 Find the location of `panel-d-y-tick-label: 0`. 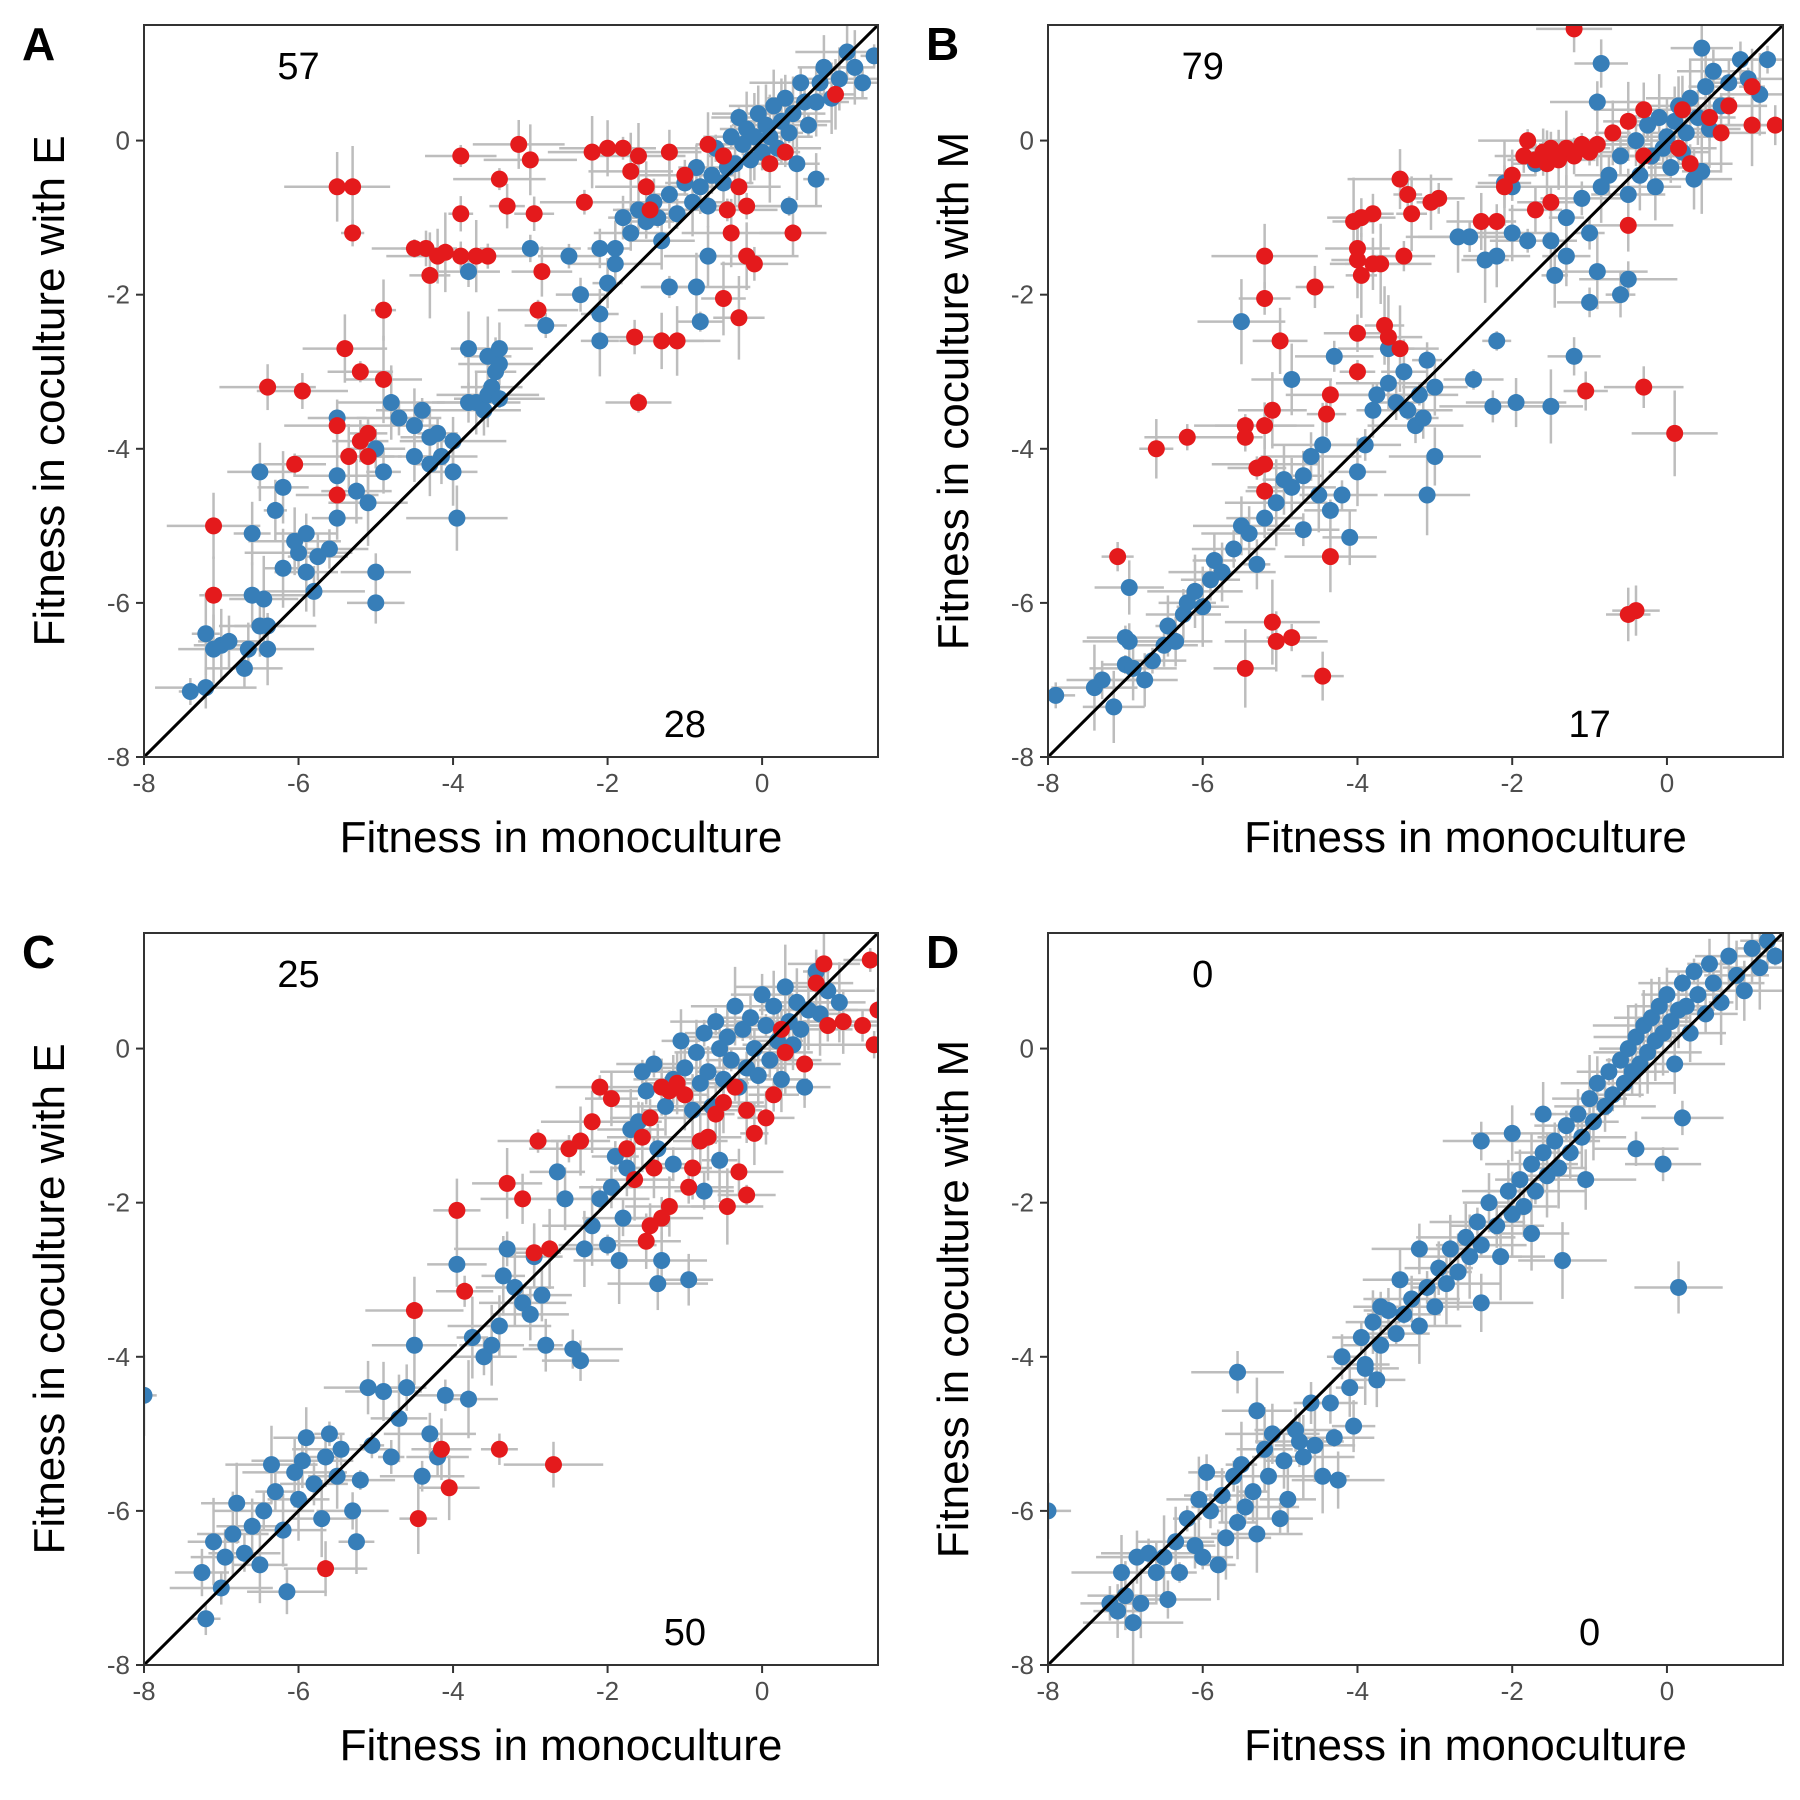

panel-d-y-tick-label: 0 is located at coordinates (1027, 1049).